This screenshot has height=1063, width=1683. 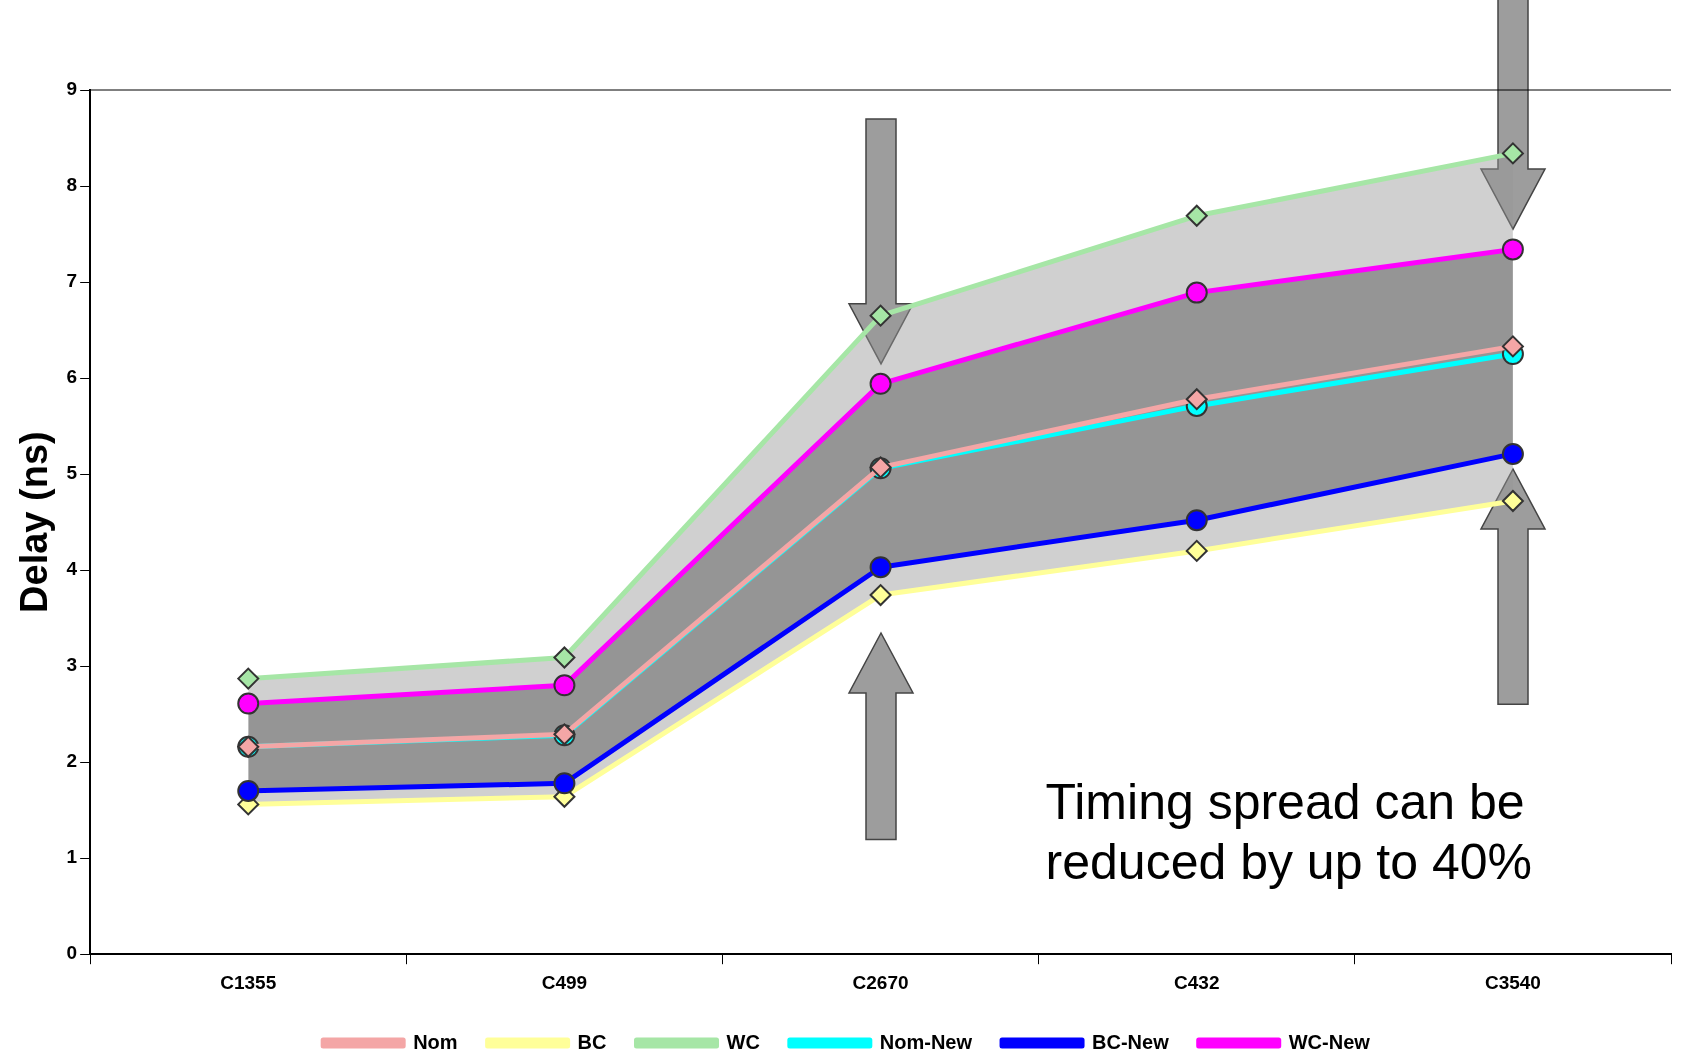 What do you see at coordinates (1131, 1041) in the screenshot?
I see `legend-label: BC-New` at bounding box center [1131, 1041].